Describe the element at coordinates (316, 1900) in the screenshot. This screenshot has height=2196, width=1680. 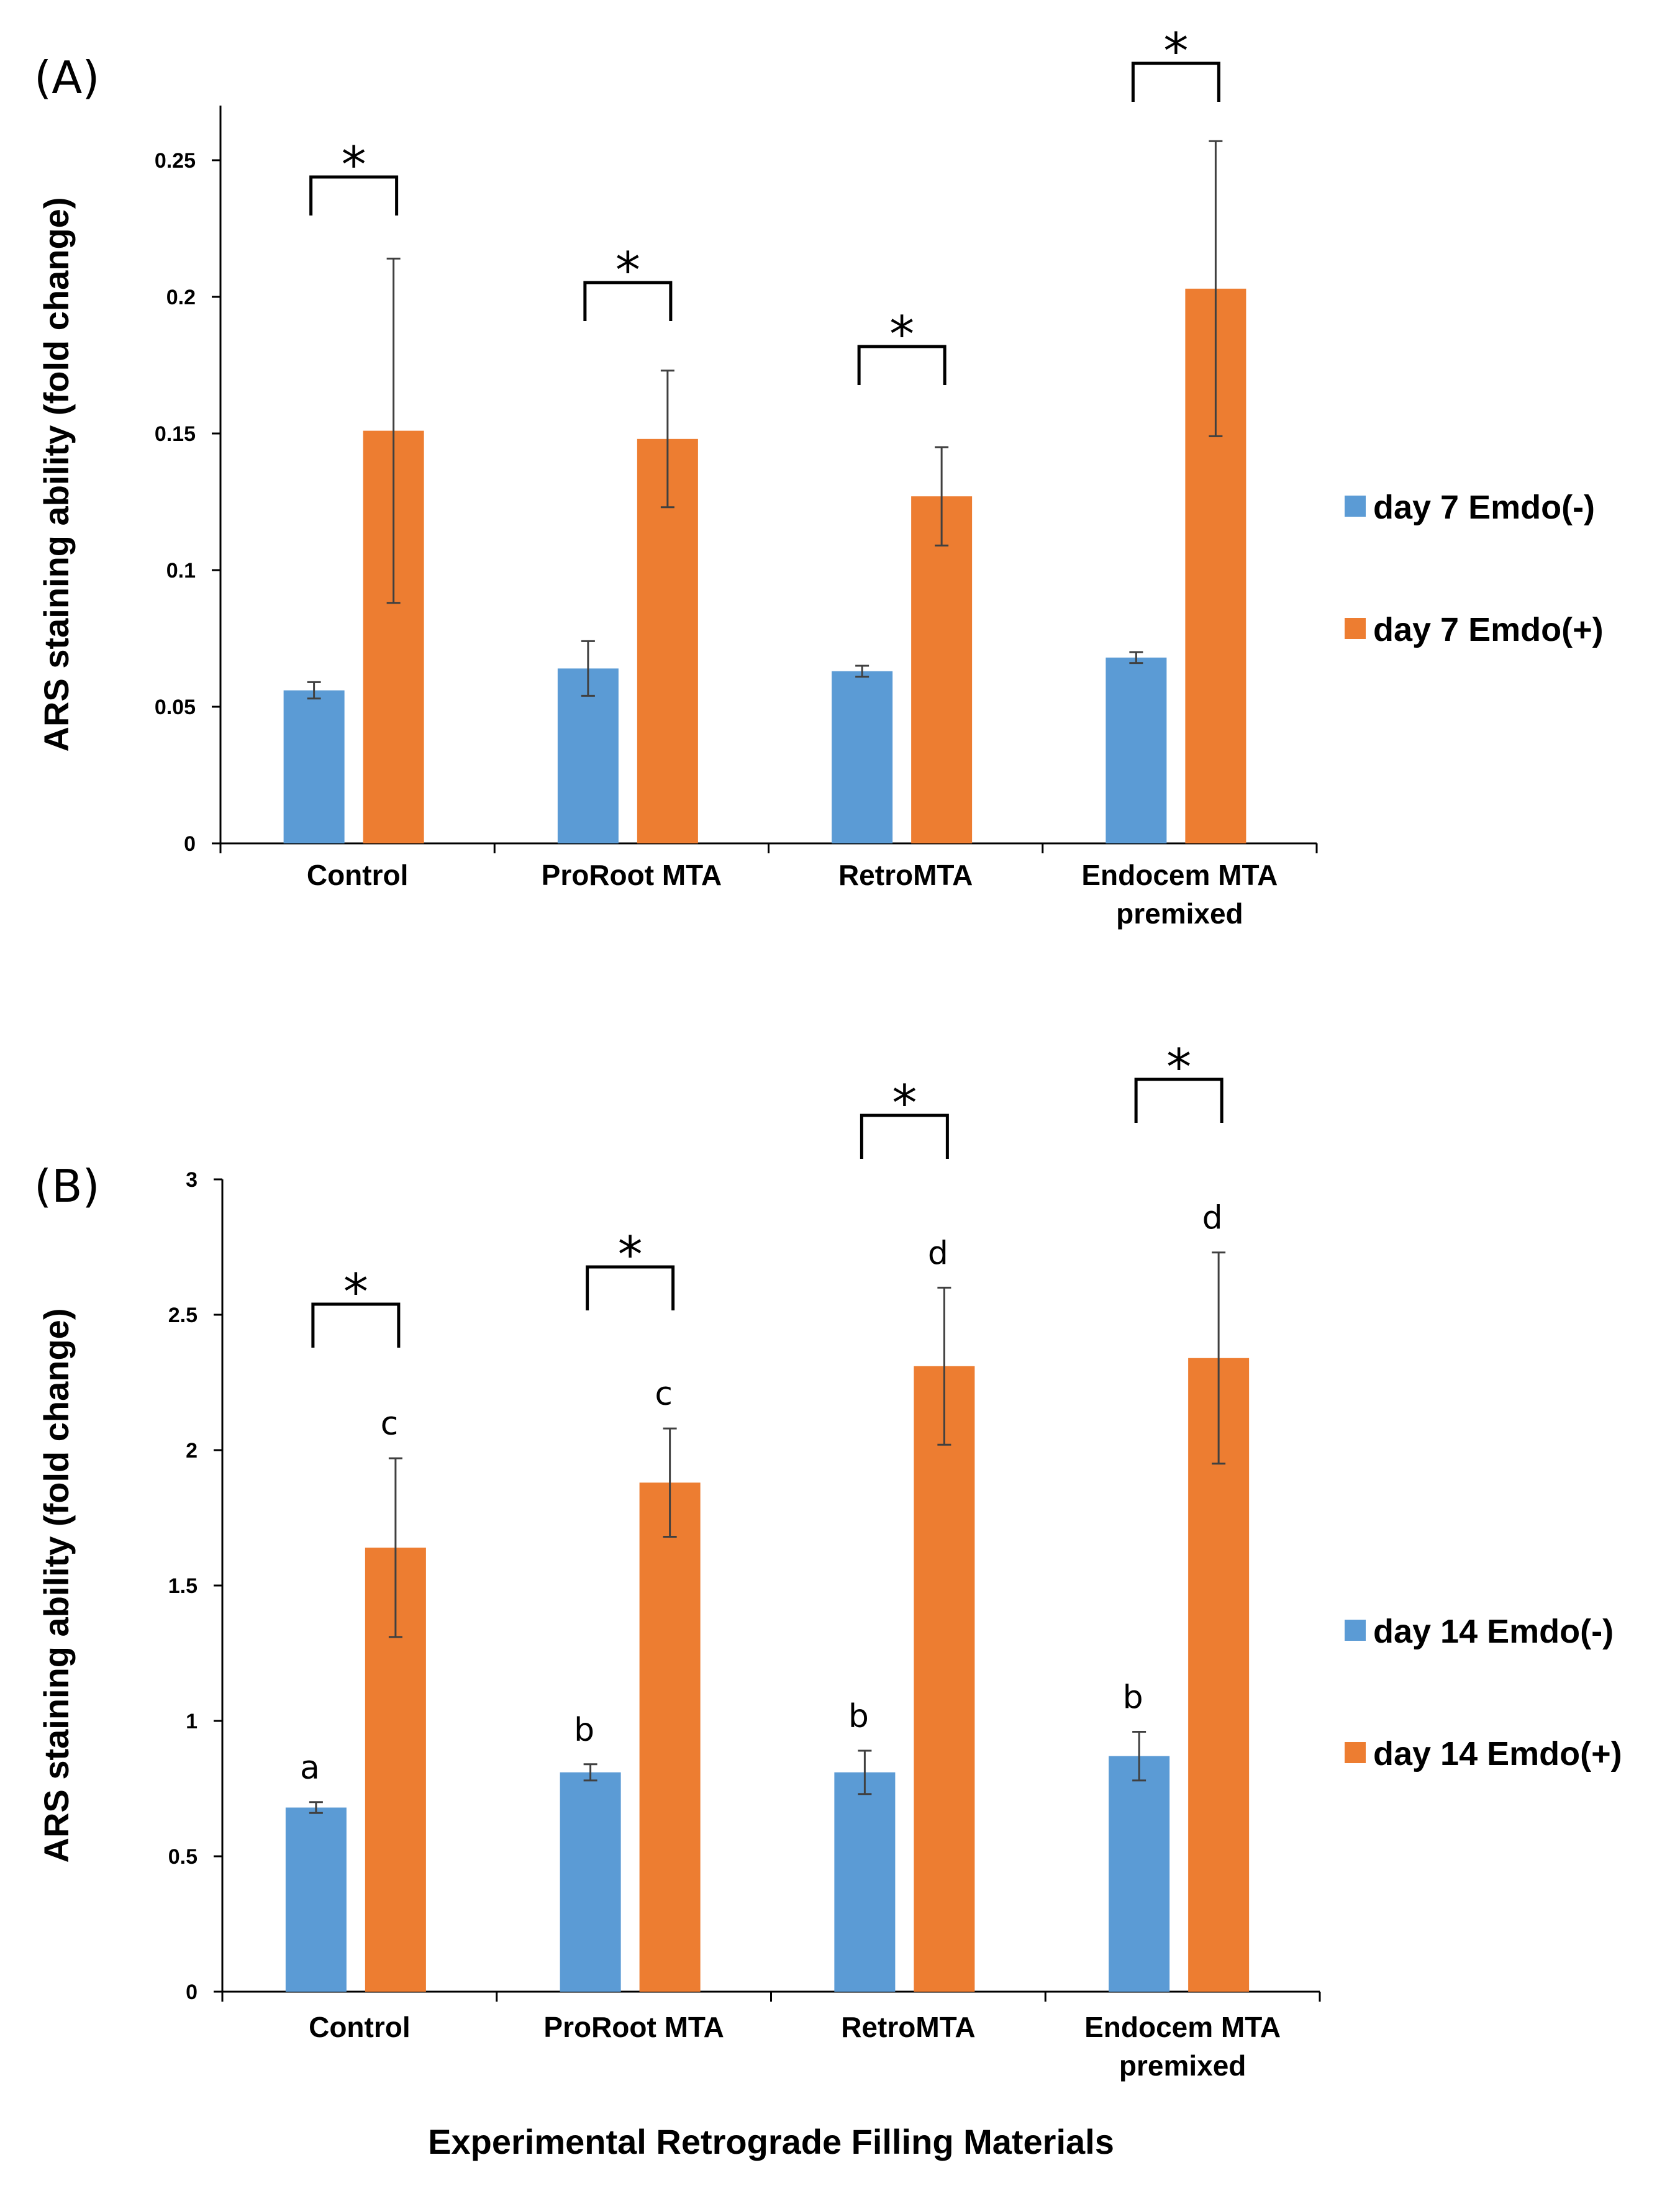
I see `bar-day-14-emdo--0` at that location.